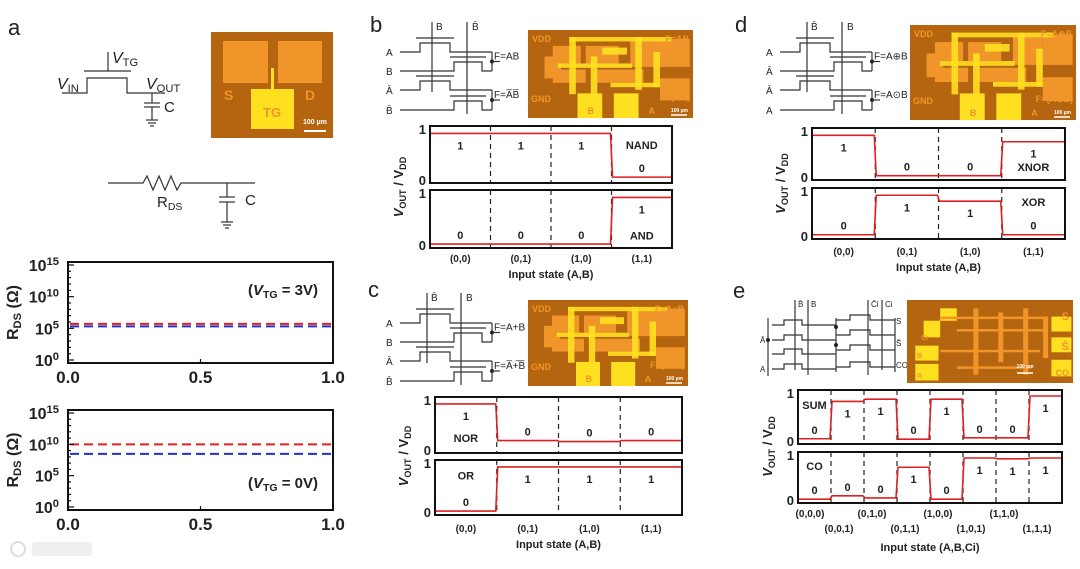  I want to click on output-label: S̄, so click(898, 343).